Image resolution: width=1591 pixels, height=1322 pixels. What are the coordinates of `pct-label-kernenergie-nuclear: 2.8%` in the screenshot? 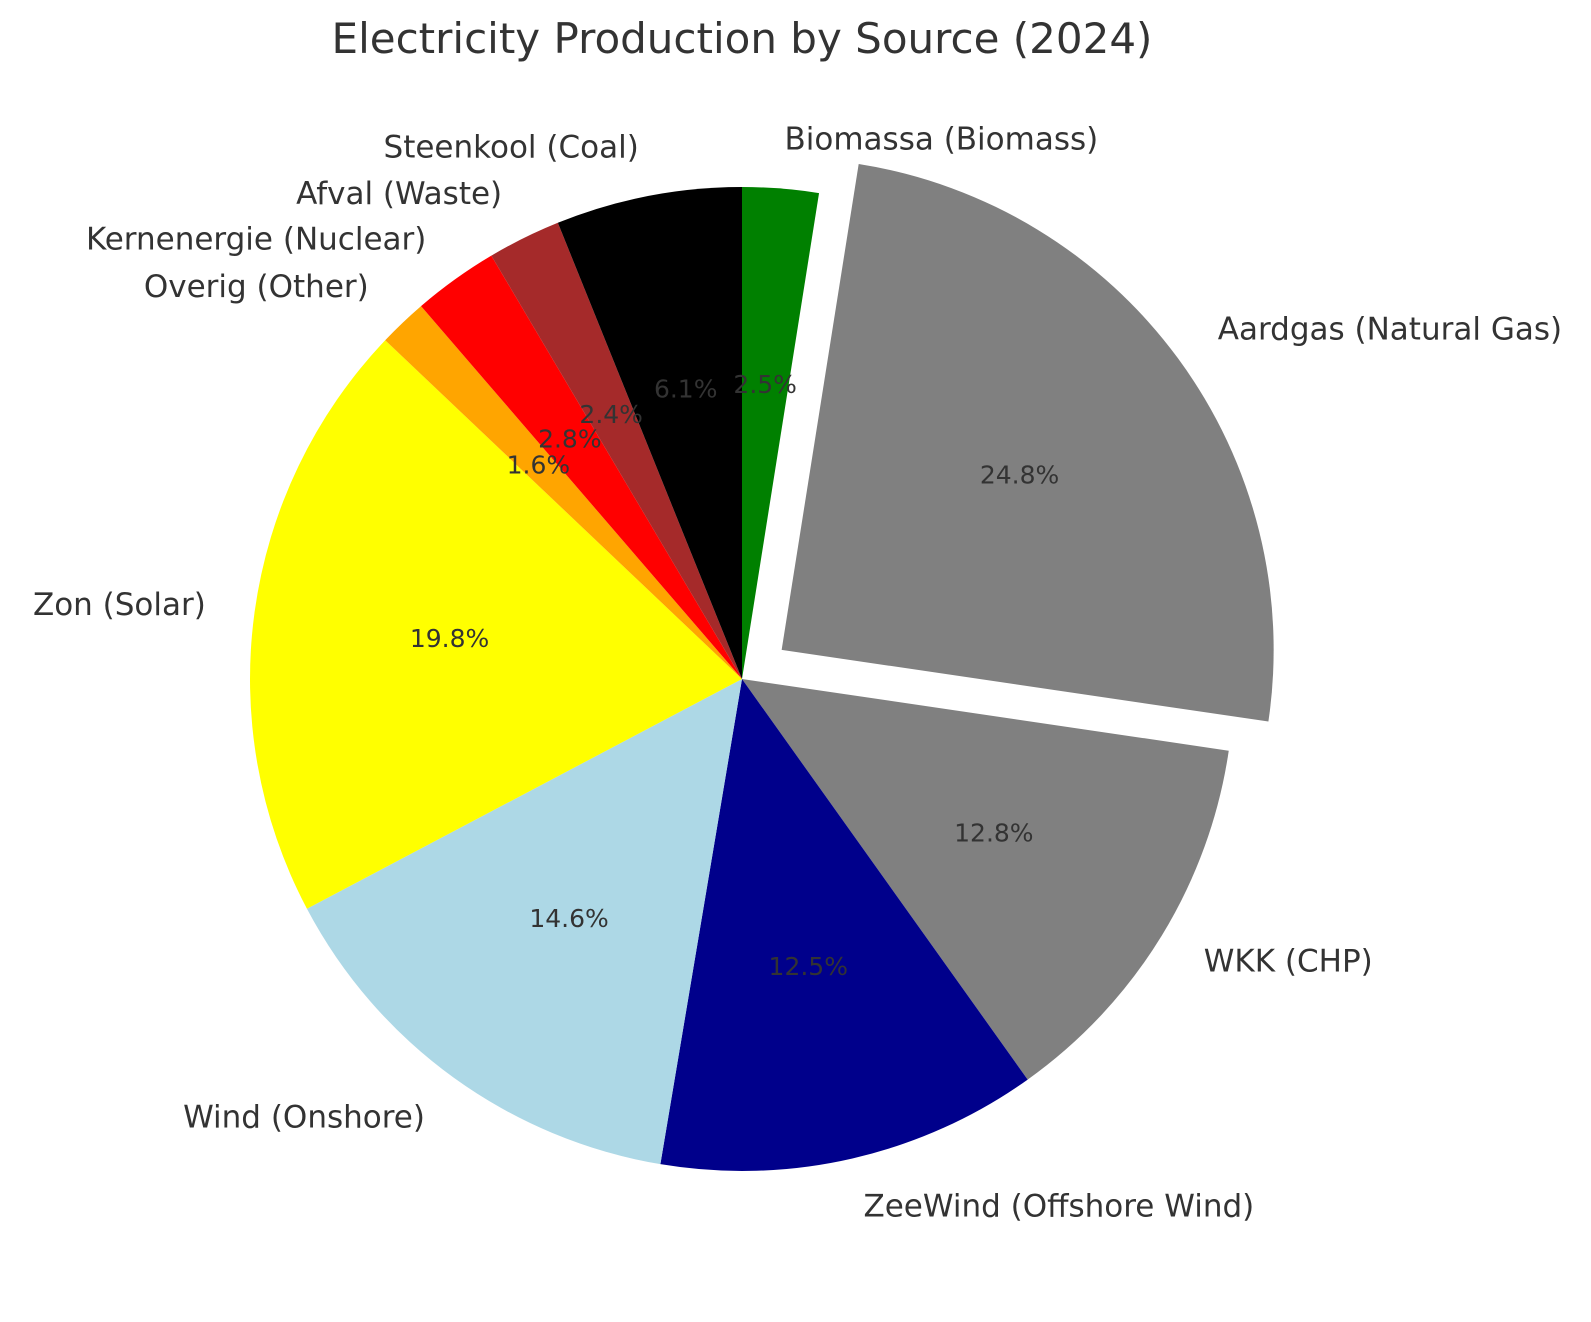 It's located at (570, 439).